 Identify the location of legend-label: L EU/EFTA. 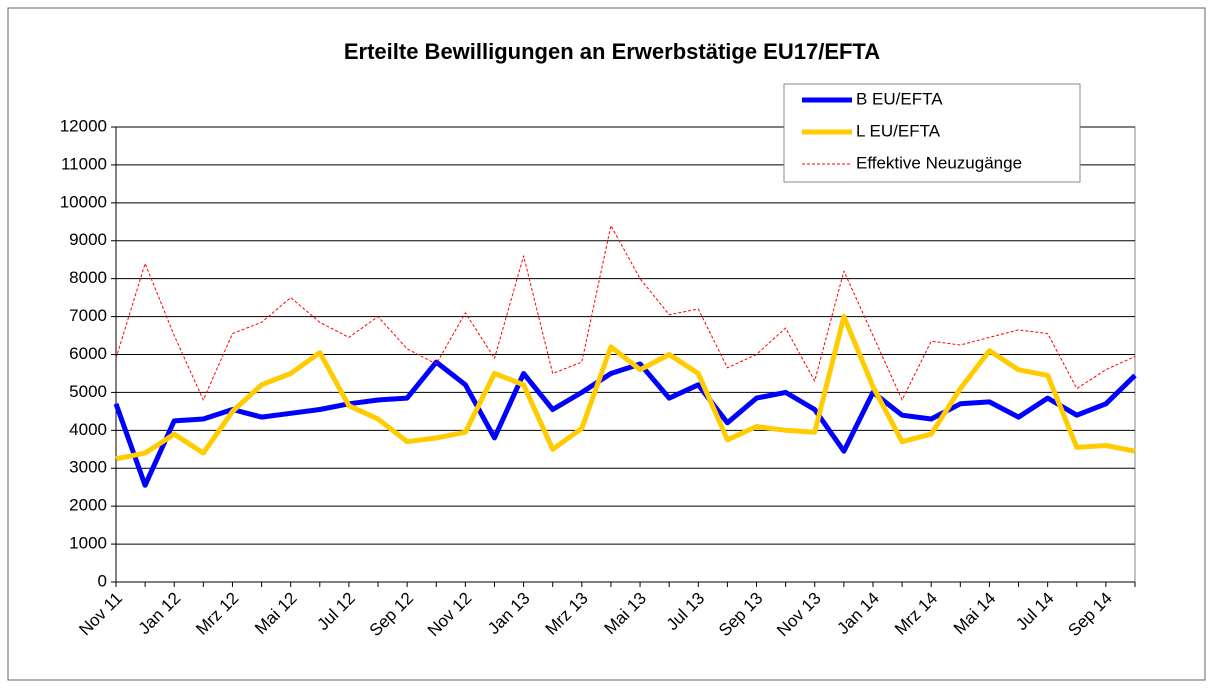
(898, 130).